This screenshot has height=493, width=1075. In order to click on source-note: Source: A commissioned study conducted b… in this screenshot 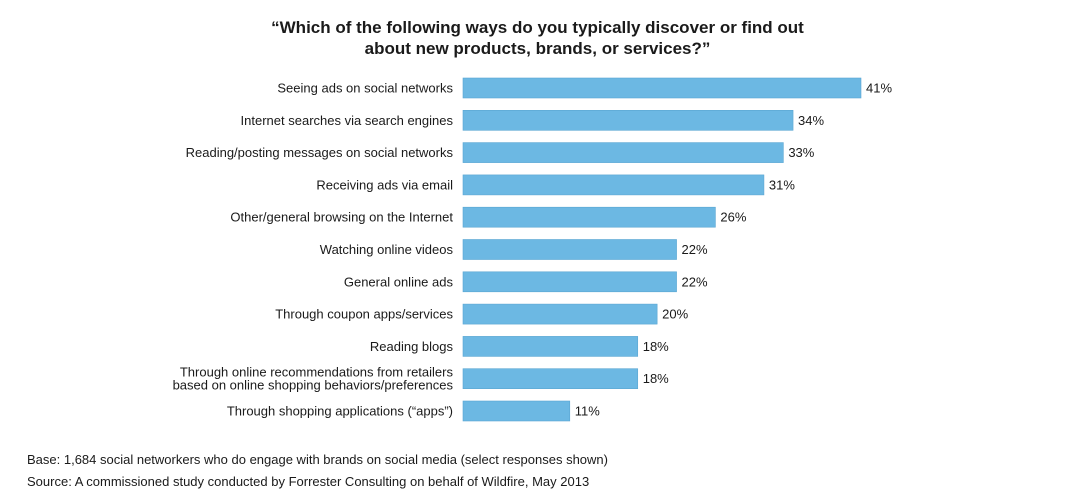, I will do `click(308, 481)`.